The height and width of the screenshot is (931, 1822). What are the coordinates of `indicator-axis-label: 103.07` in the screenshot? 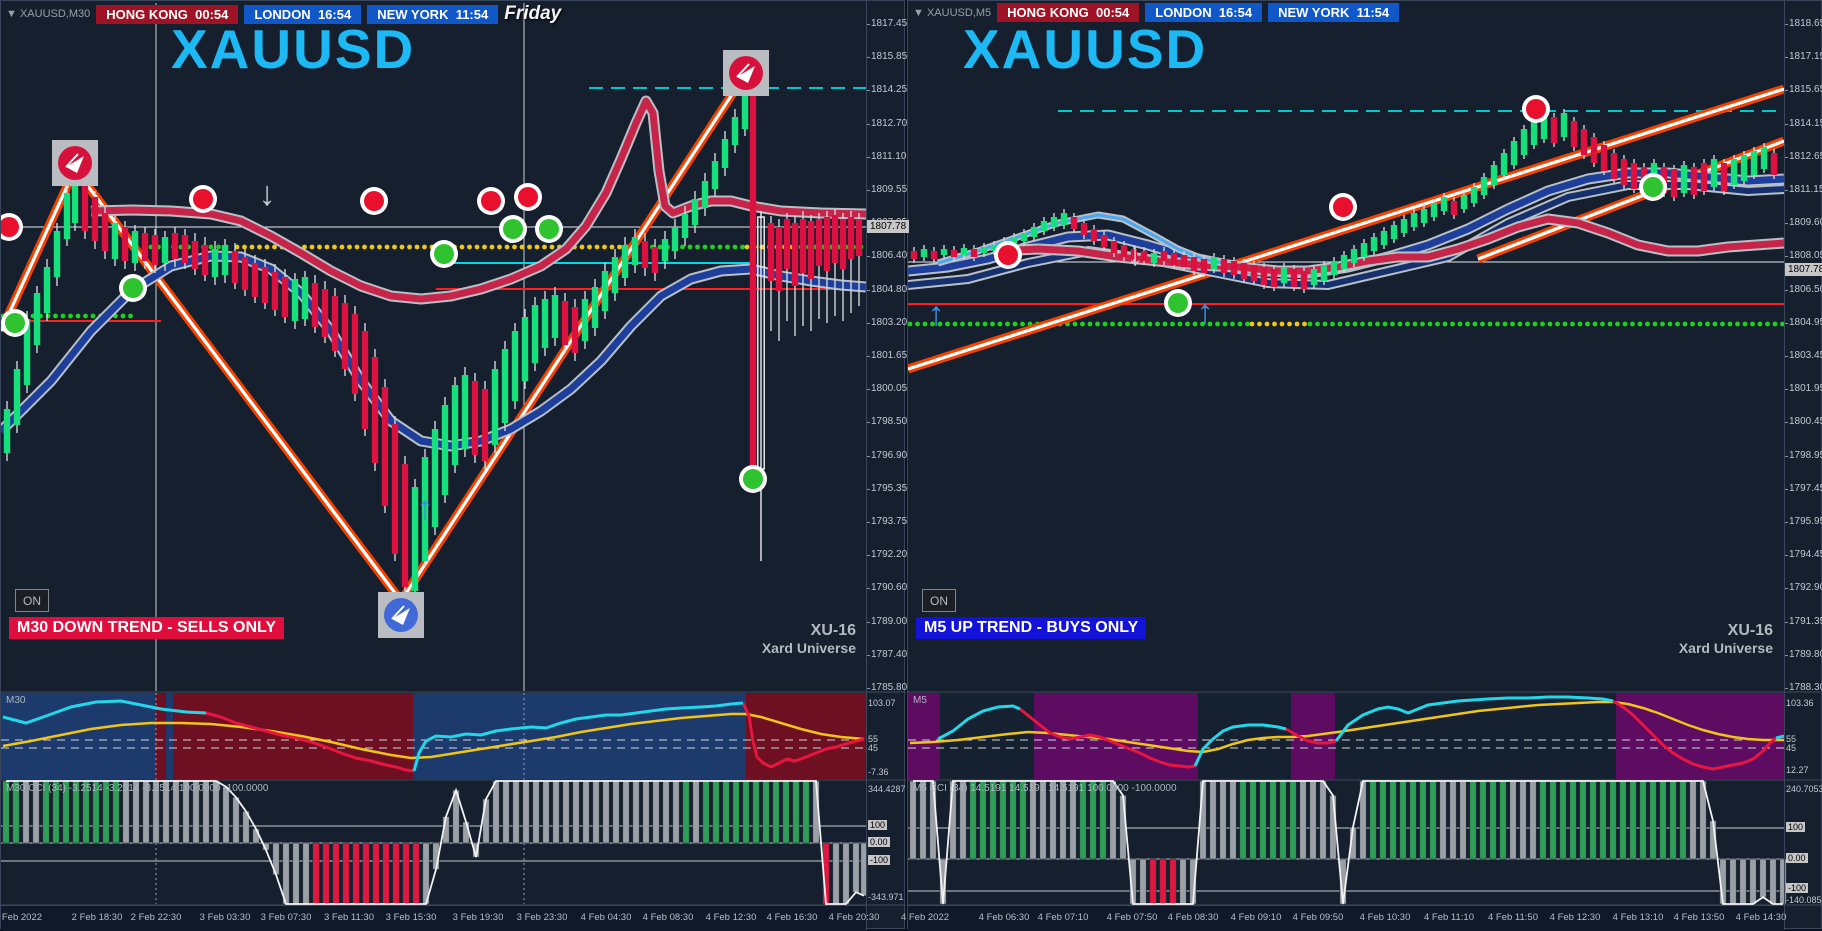 It's located at (882, 703).